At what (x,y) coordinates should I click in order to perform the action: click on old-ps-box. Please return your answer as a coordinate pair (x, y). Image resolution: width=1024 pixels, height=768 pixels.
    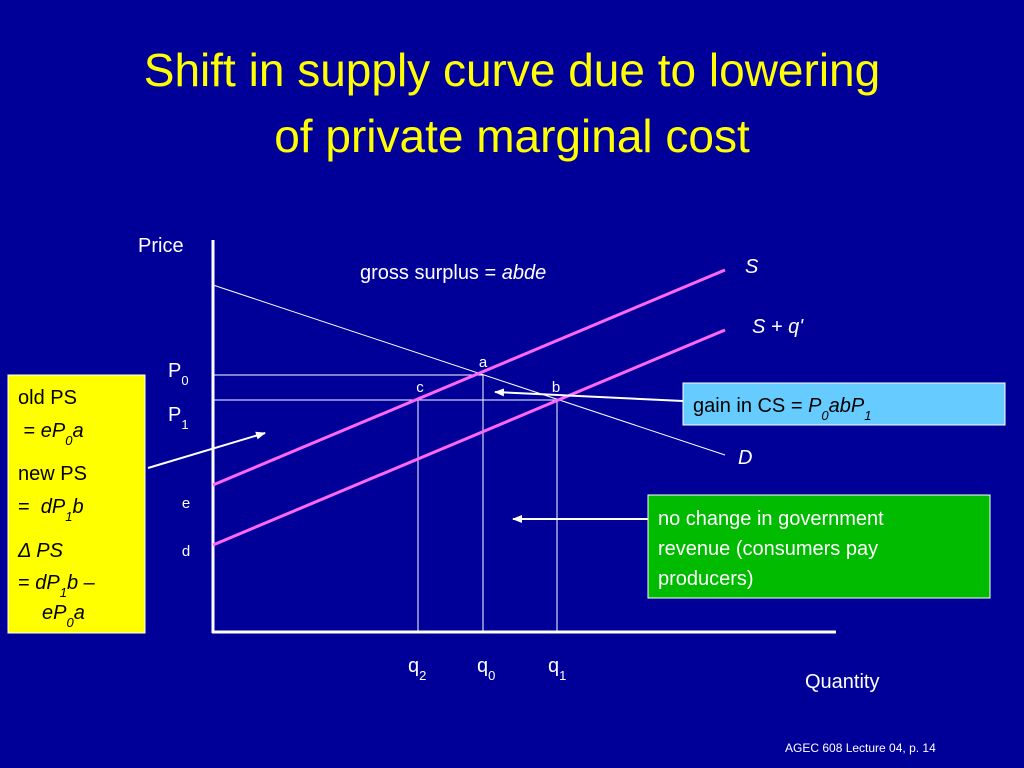
    Looking at the image, I should click on (76, 504).